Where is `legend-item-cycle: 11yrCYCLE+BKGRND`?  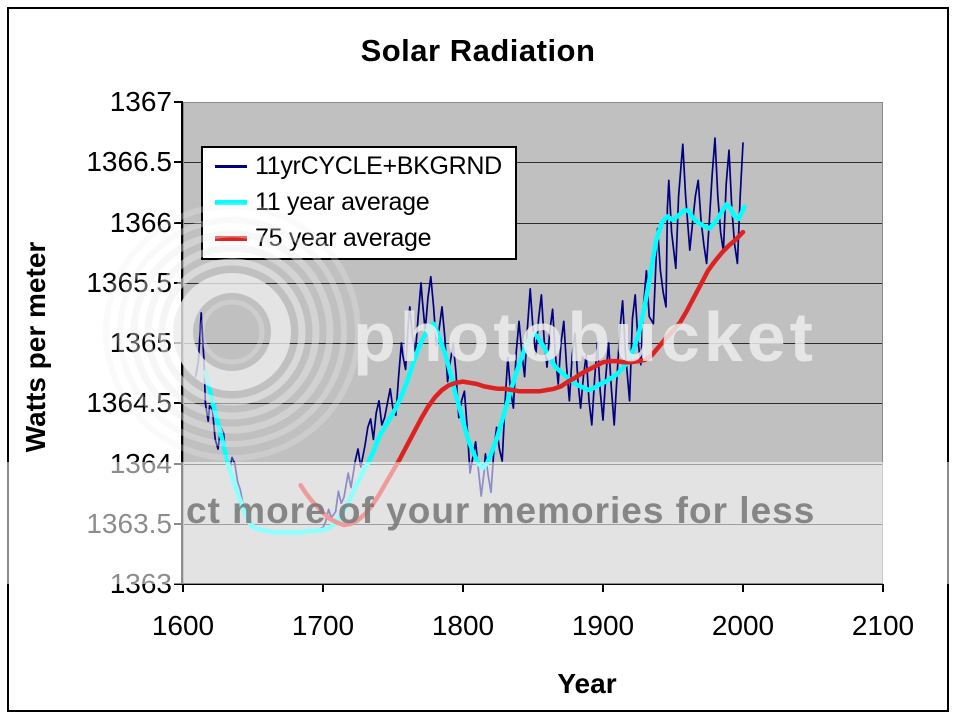 legend-item-cycle: 11yrCYCLE+BKGRND is located at coordinates (359, 166).